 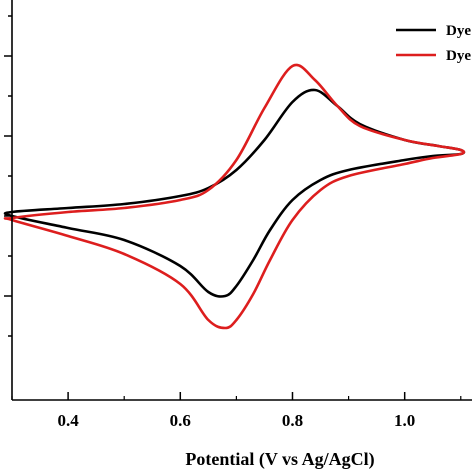 I want to click on x-tick-label: 1.0, so click(x=404, y=420).